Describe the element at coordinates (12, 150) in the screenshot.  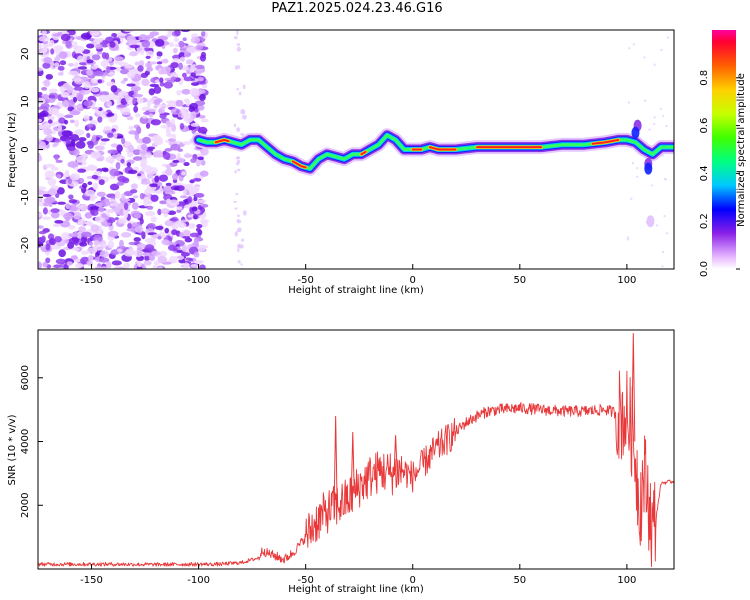
I see `spectrogram-y-label: Frequency (Hz)` at that location.